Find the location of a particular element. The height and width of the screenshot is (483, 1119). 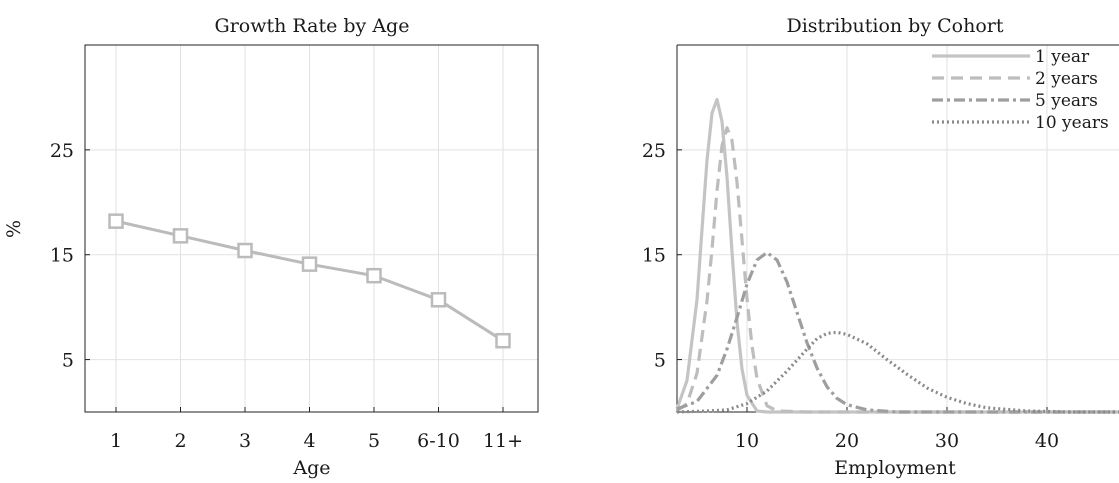

right-y-tick-labels: 5 15 25 is located at coordinates (654, 256).